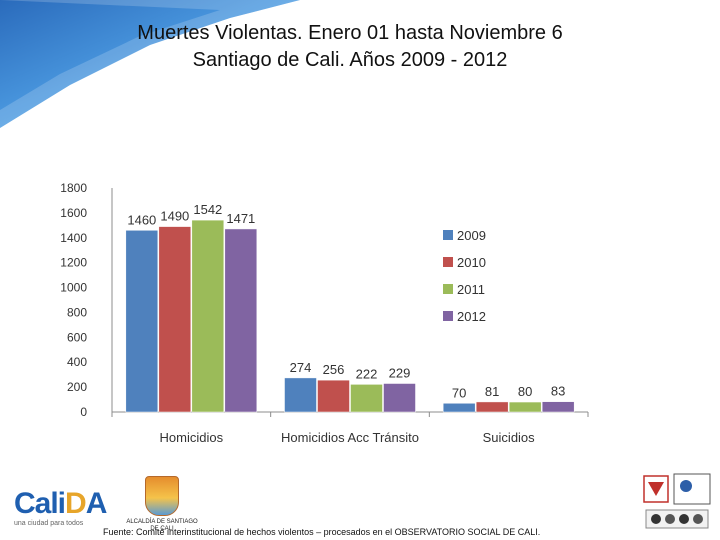  I want to click on y-tick-label: 1000, so click(73, 288).